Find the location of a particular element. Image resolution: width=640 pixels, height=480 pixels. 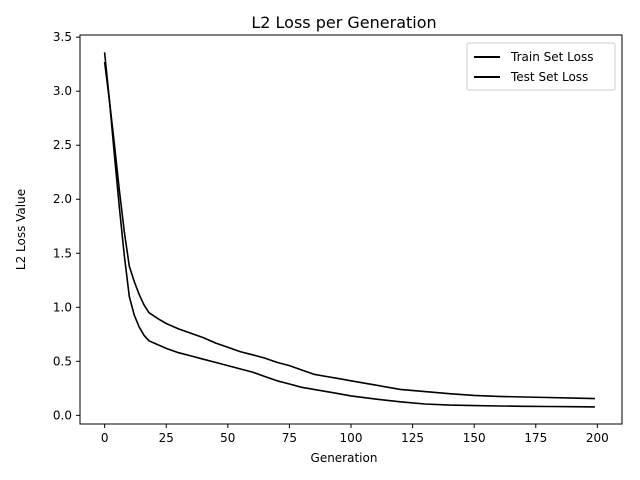

y-tick-label: 3.0 is located at coordinates (62, 91).